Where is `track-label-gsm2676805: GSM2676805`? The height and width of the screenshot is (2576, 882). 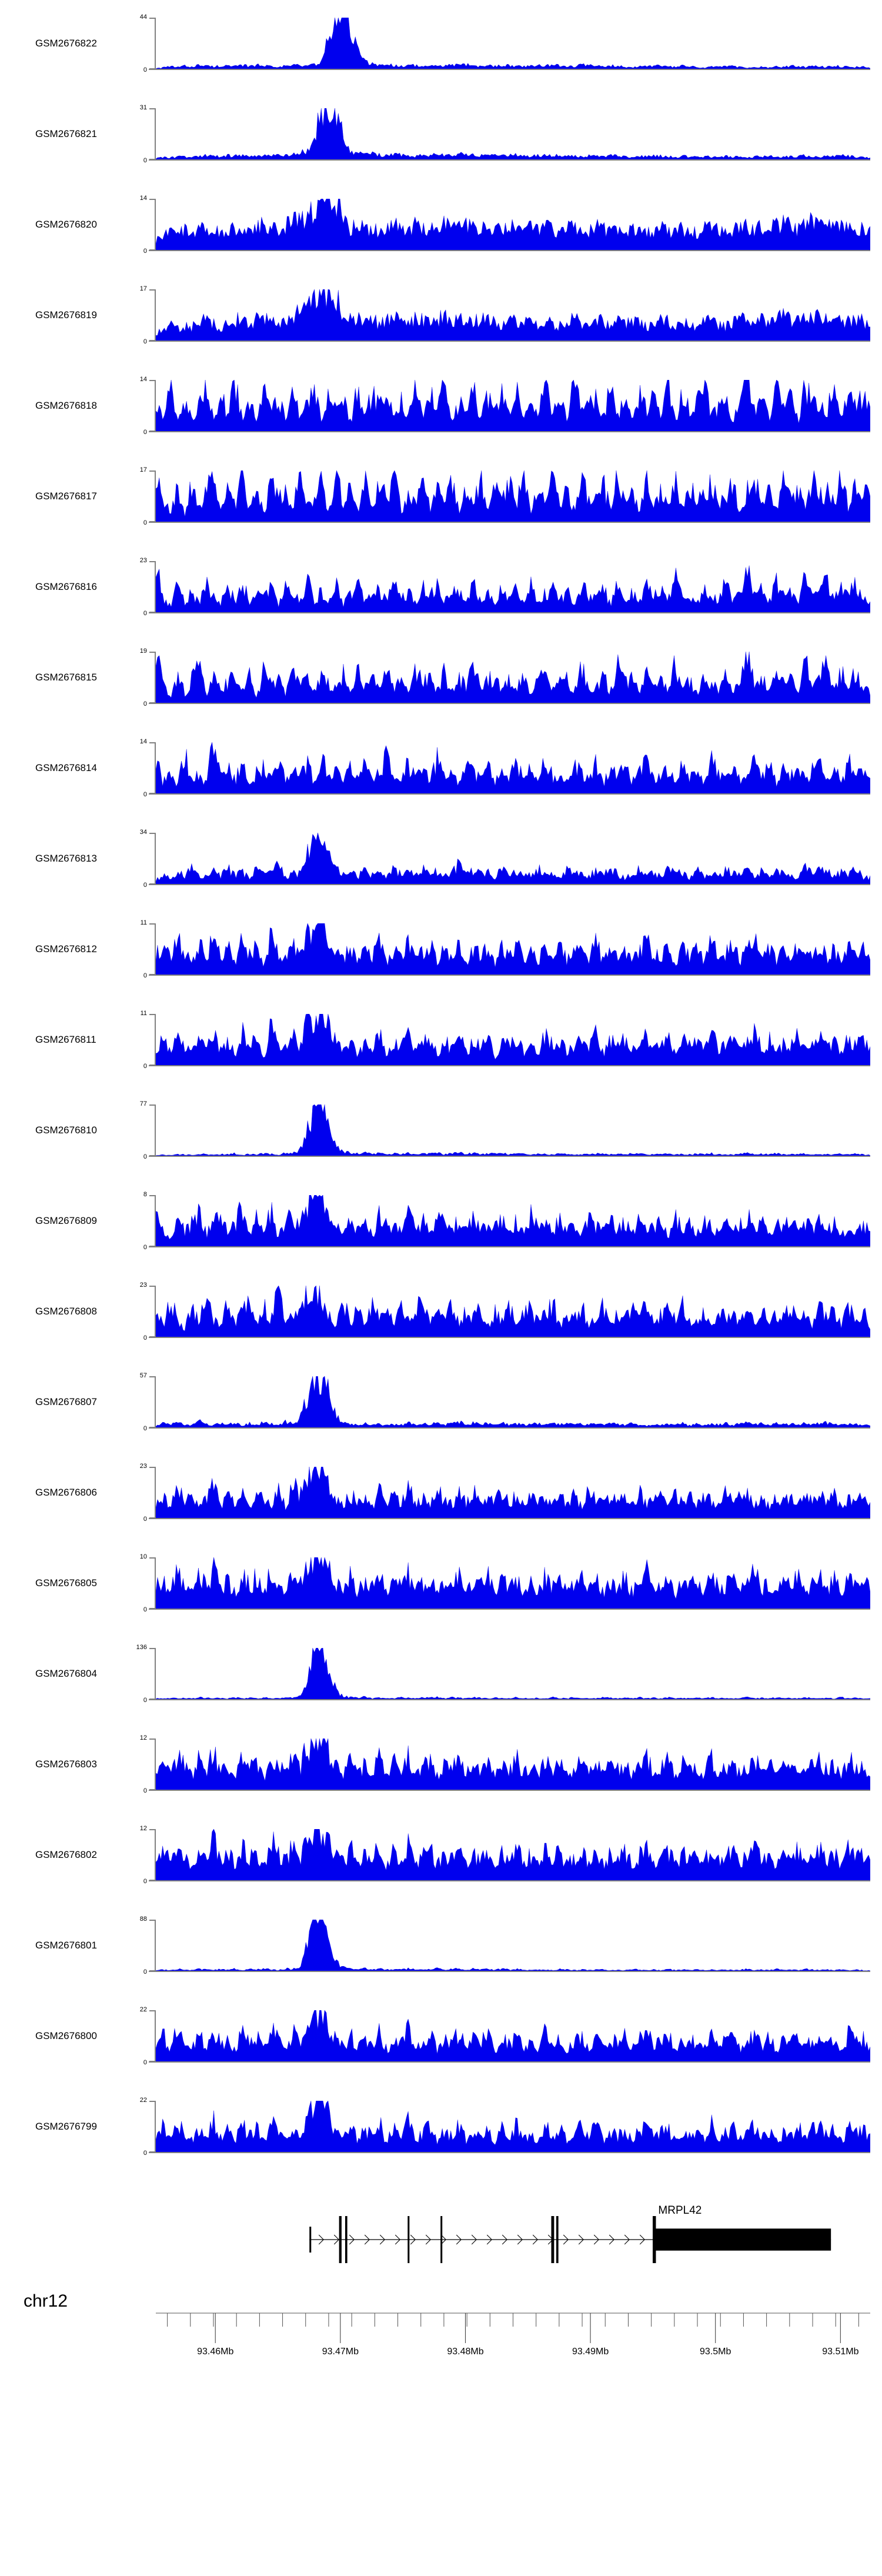
track-label-gsm2676805: GSM2676805 is located at coordinates (66, 1583).